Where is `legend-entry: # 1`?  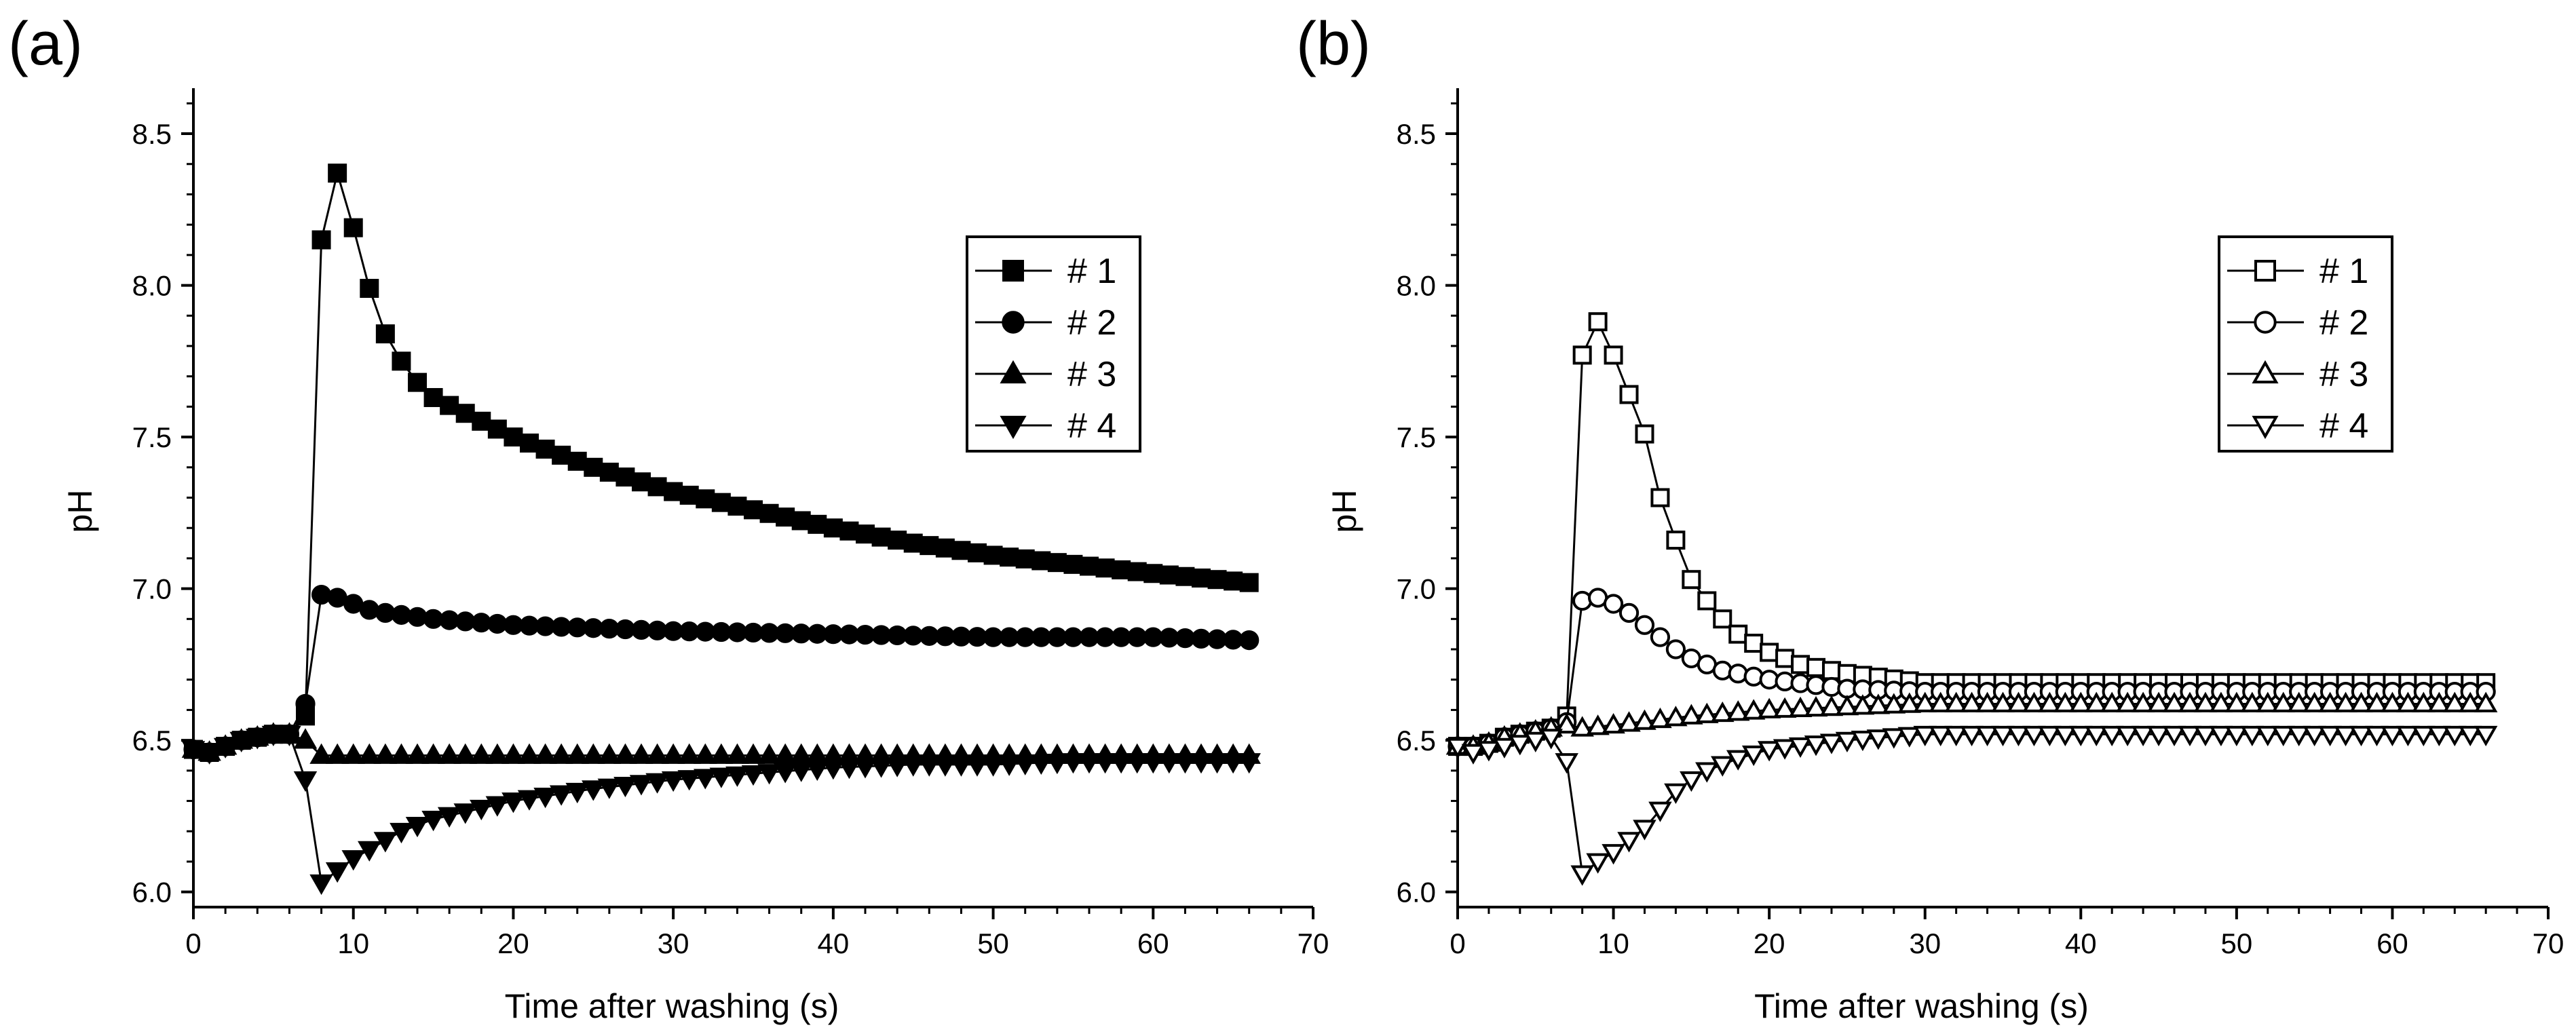 legend-entry: # 1 is located at coordinates (2343, 272).